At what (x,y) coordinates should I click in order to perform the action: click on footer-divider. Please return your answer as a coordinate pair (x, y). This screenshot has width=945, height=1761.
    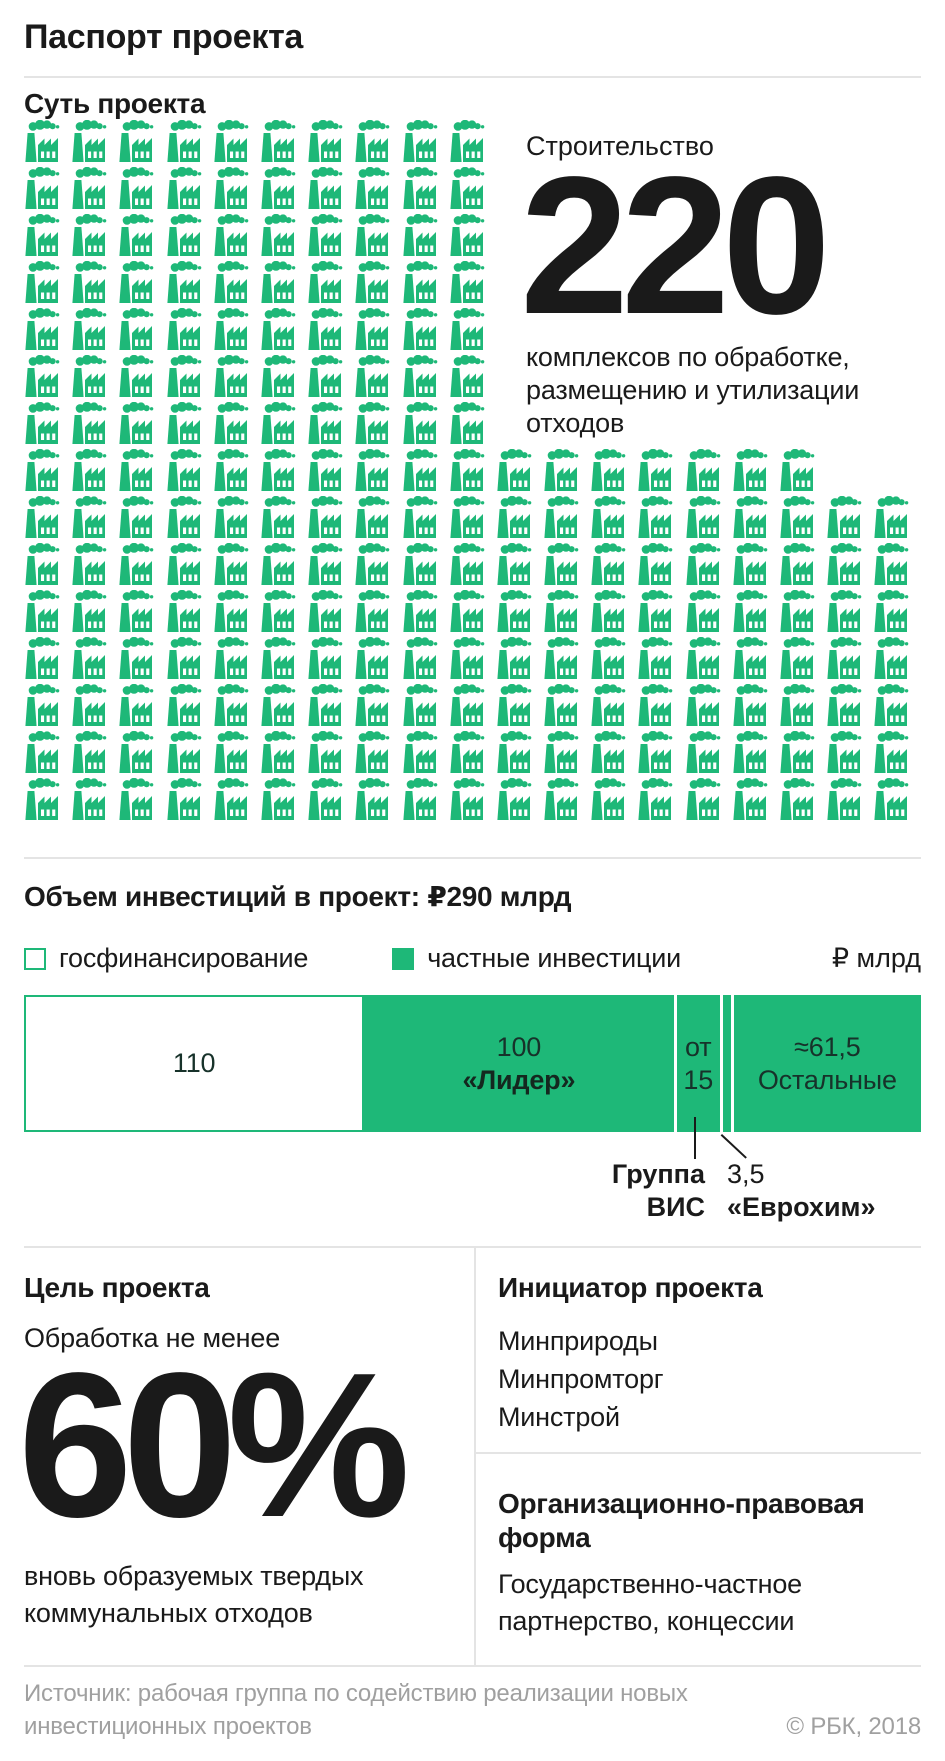
    Looking at the image, I should click on (472, 1666).